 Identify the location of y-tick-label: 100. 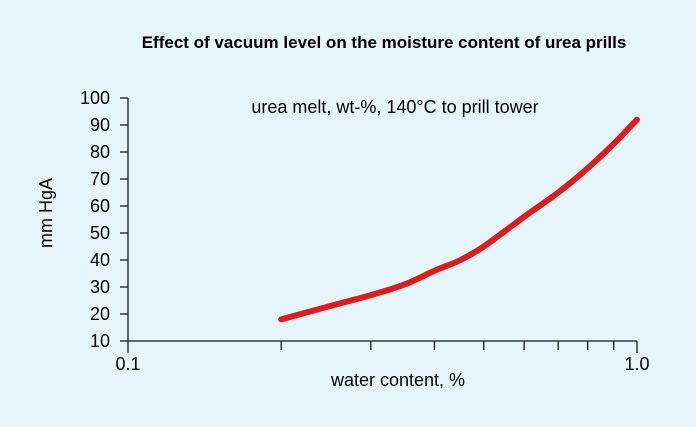
(95, 98).